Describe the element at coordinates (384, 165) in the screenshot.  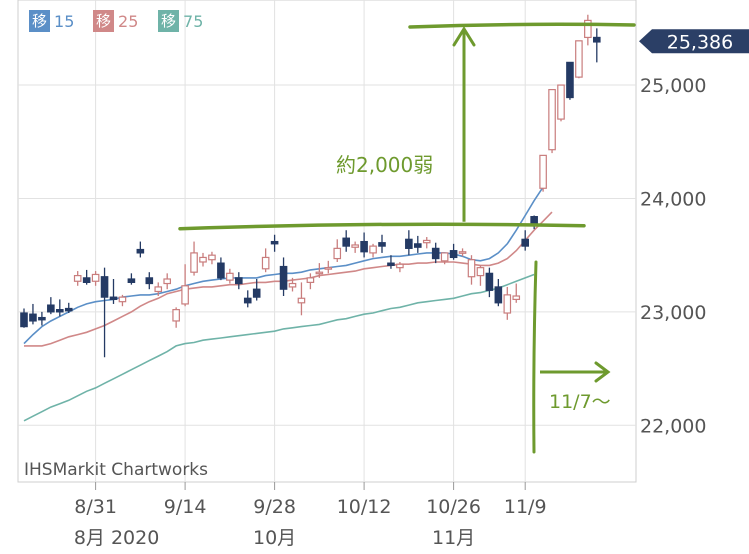
I see `range-annotation-text: 約2,000弱` at that location.